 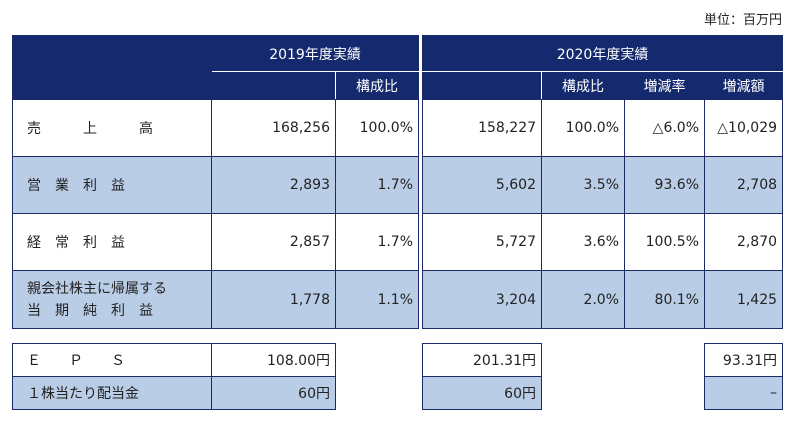 What do you see at coordinates (377, 85) in the screenshot?
I see `header-ratio-2019: 構成比` at bounding box center [377, 85].